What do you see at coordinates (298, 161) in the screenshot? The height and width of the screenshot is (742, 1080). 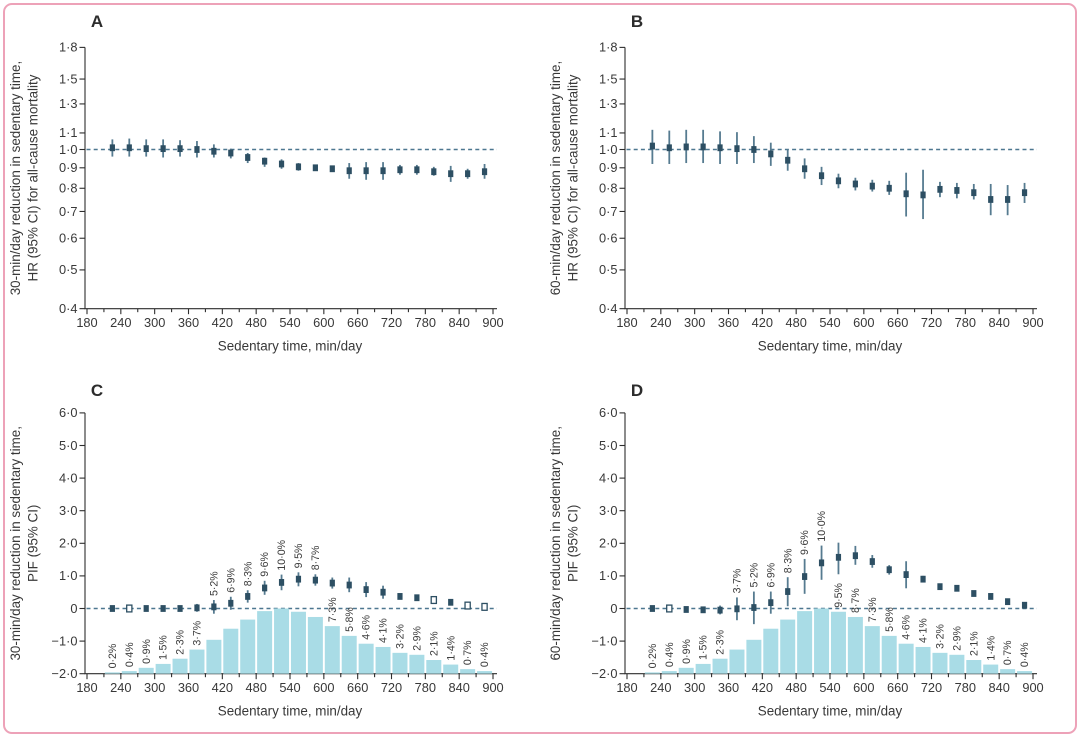 I see `data-point-markers` at bounding box center [298, 161].